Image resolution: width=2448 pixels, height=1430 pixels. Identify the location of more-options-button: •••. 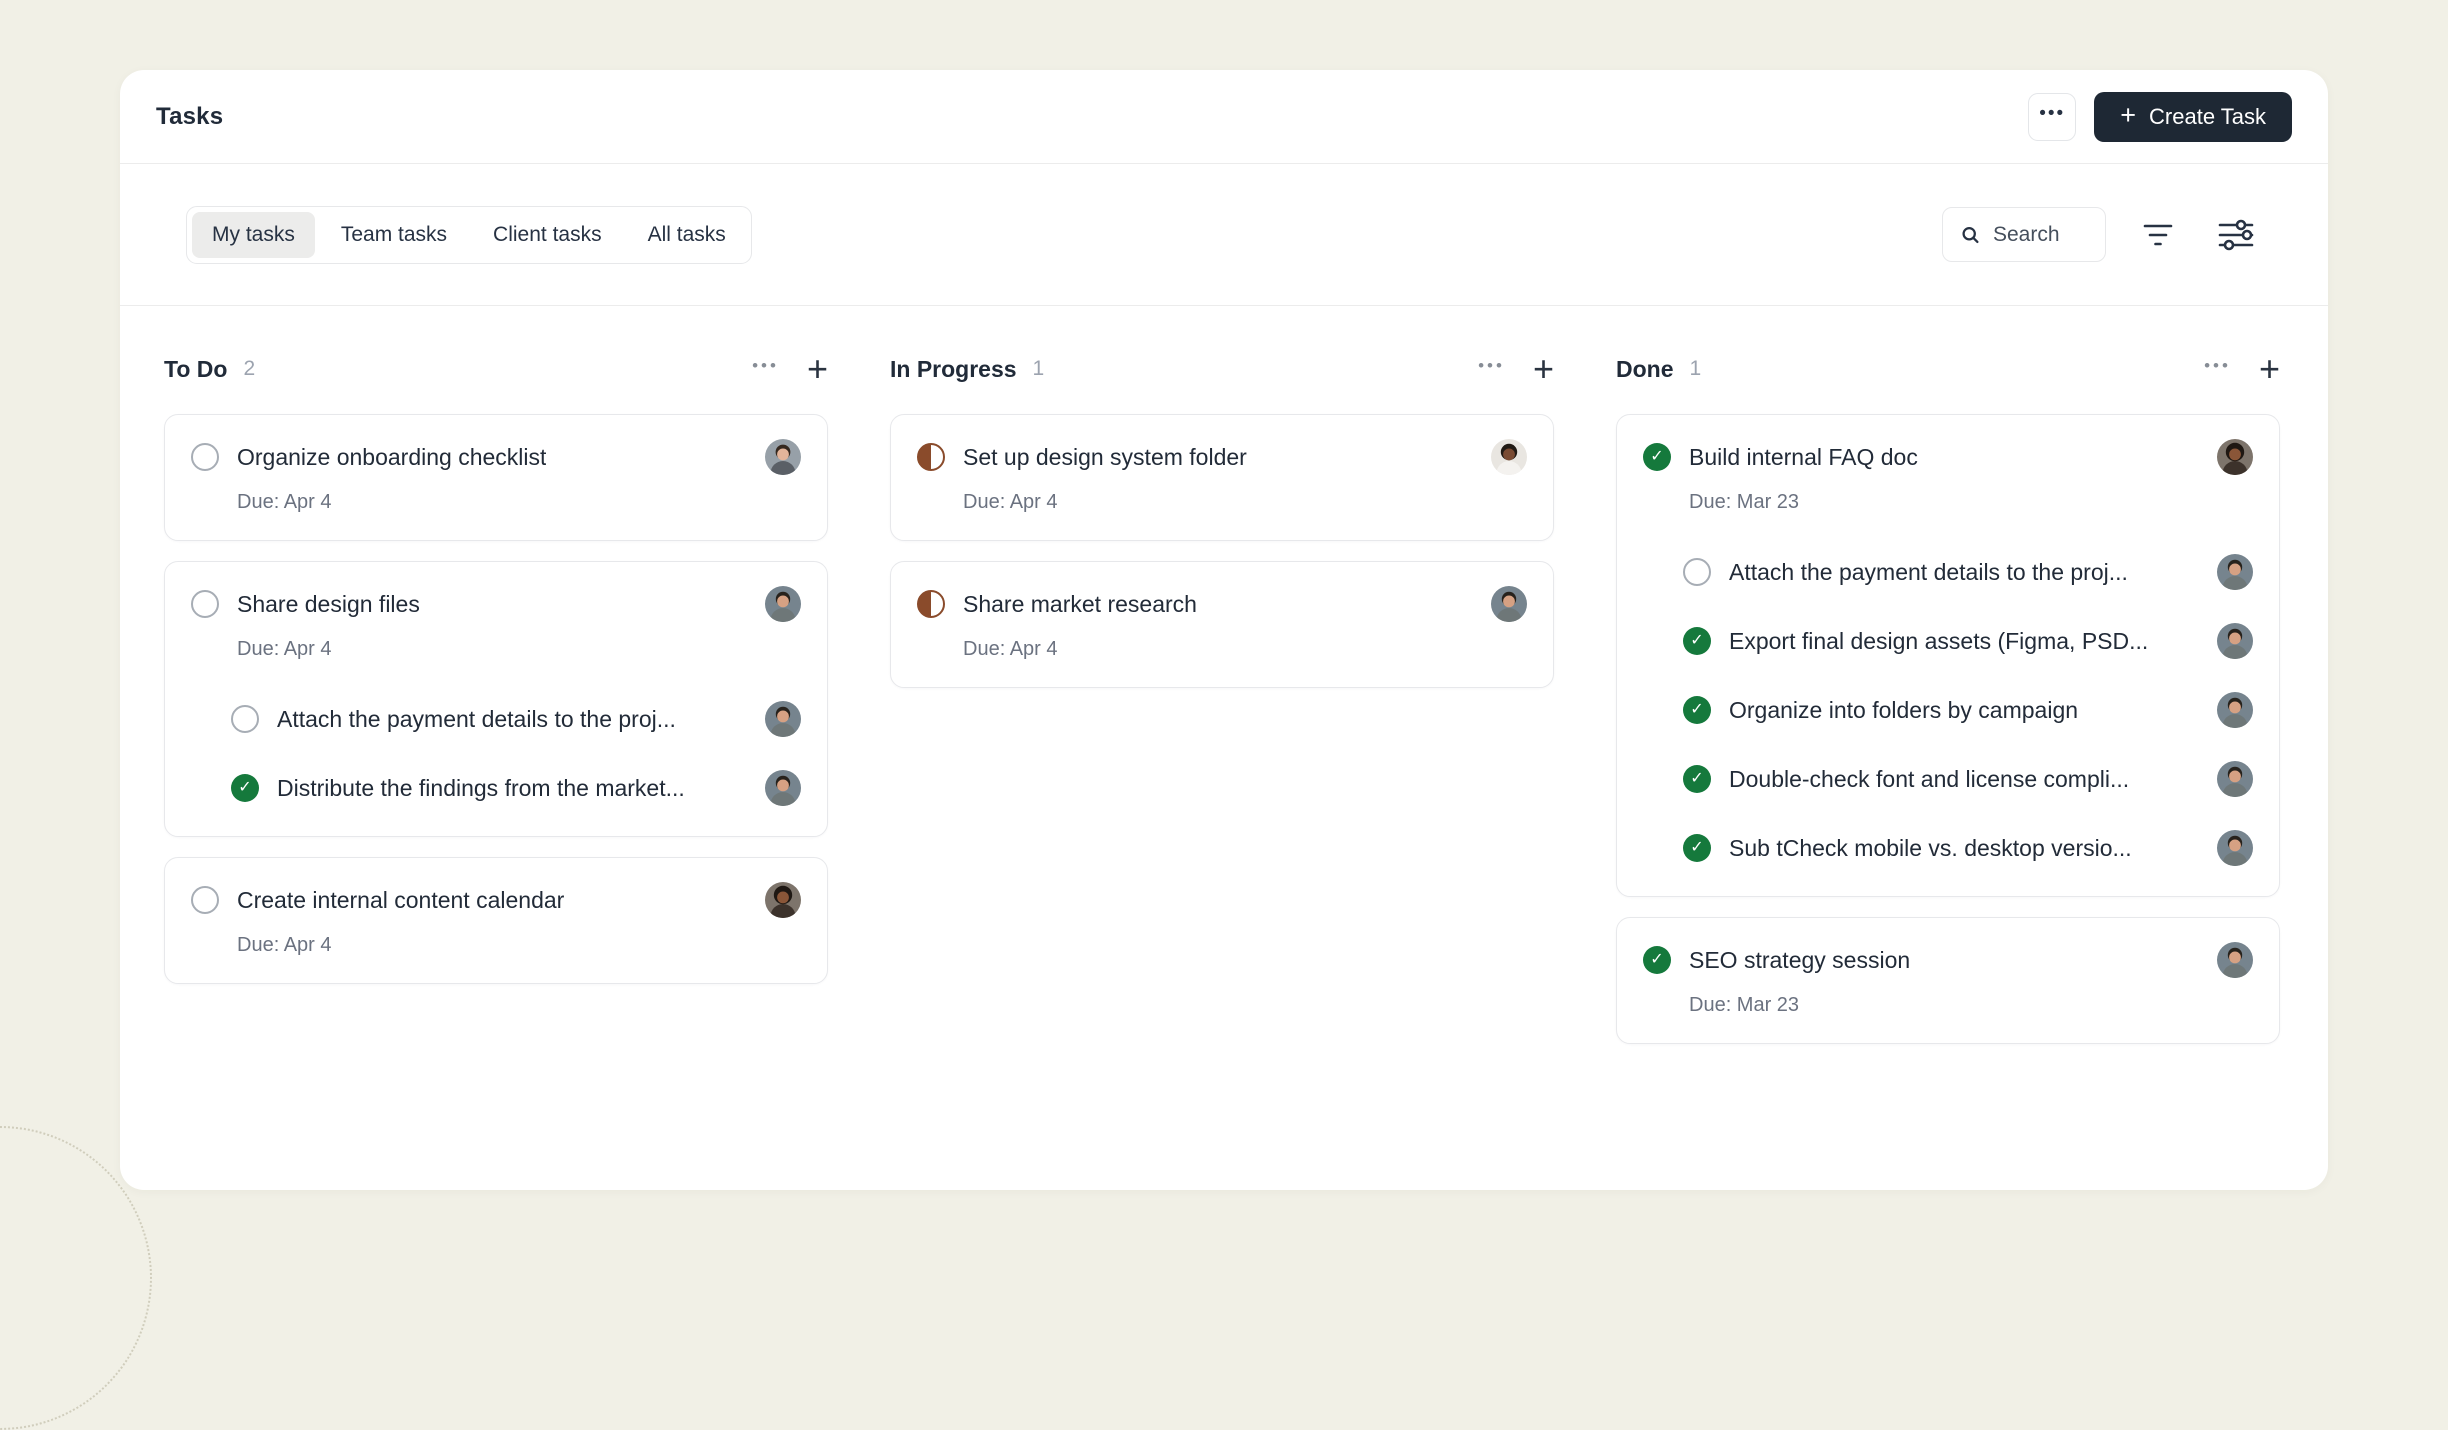
(2052, 116).